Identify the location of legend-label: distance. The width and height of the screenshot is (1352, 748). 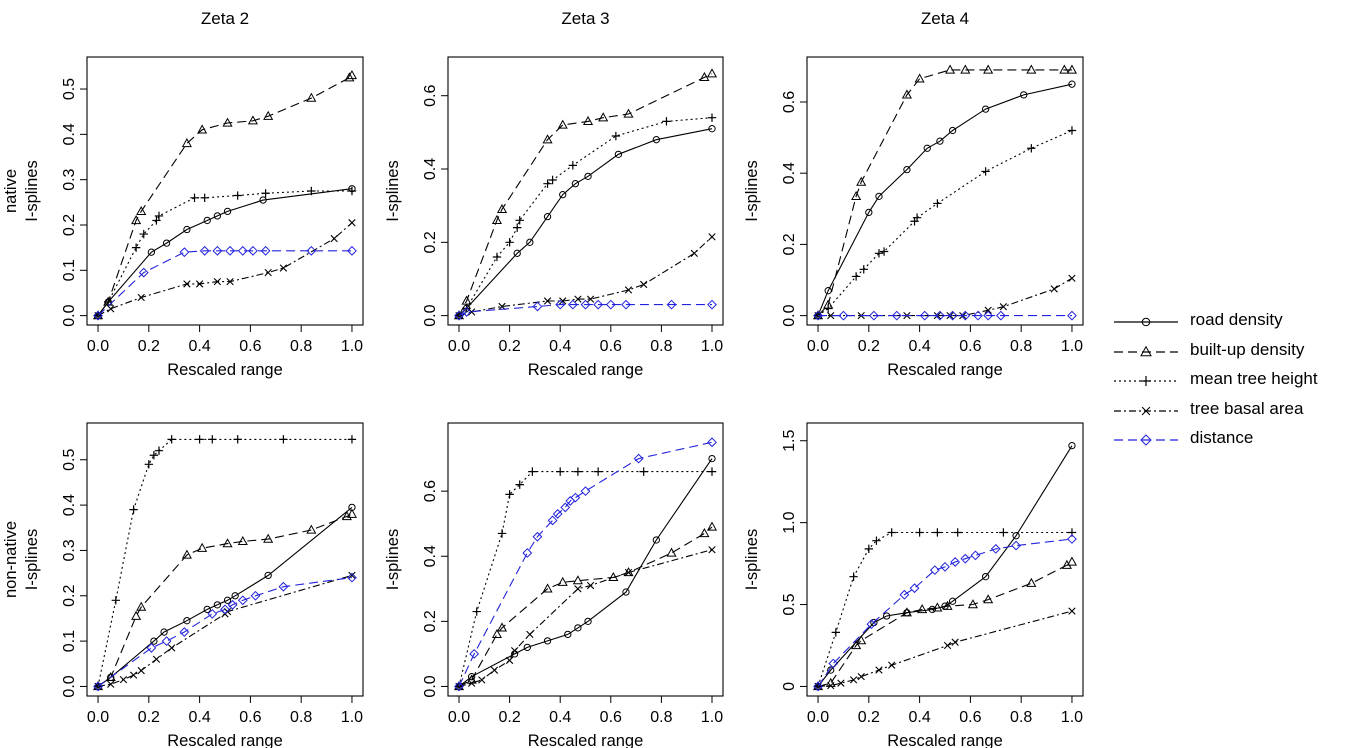
(1222, 437).